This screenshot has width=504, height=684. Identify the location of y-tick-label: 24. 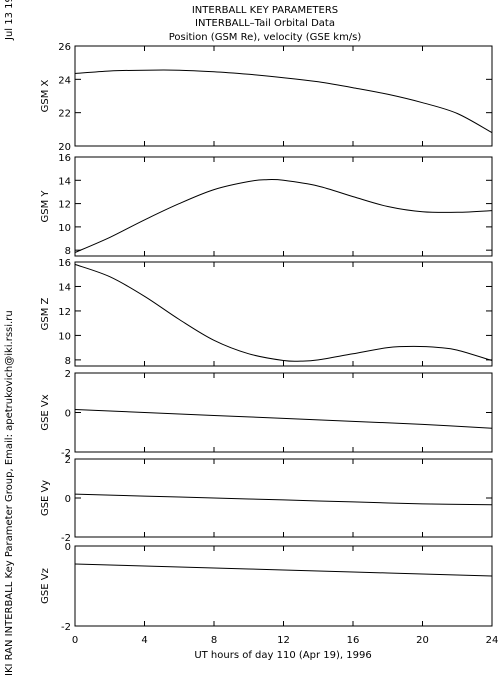
(64, 80).